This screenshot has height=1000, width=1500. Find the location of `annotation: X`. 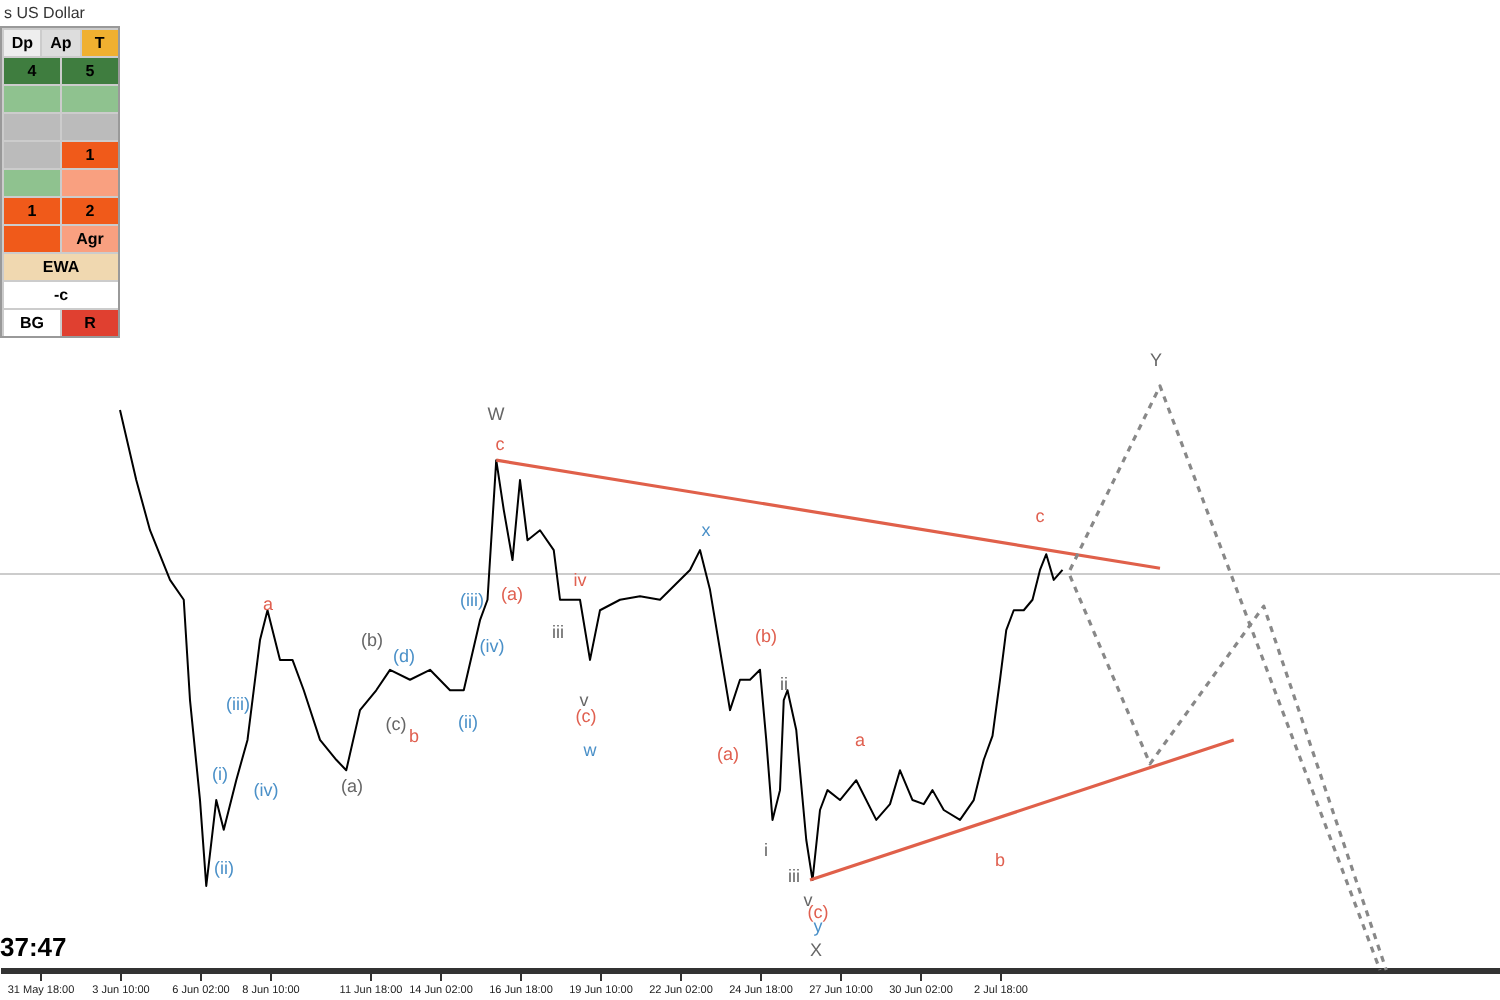

annotation: X is located at coordinates (816, 950).